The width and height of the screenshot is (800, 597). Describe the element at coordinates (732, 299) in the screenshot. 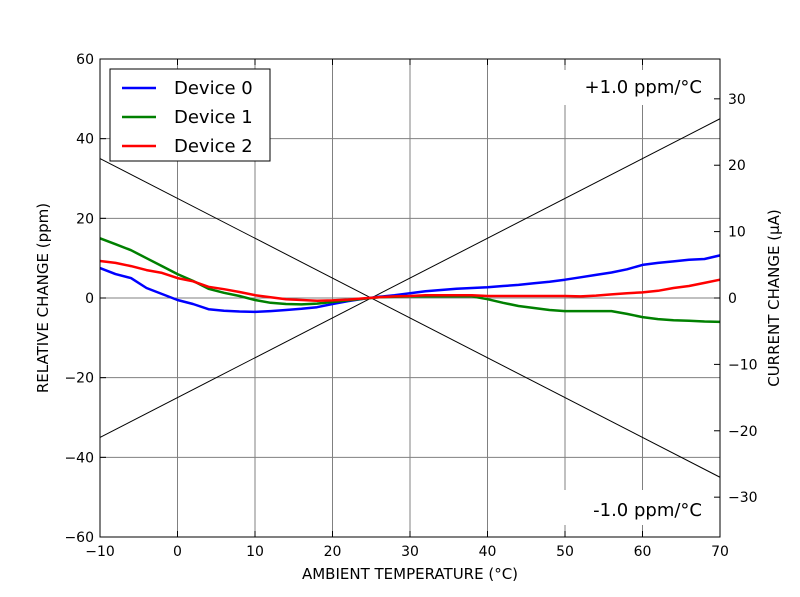

I see `y2-tick-label: 0` at that location.